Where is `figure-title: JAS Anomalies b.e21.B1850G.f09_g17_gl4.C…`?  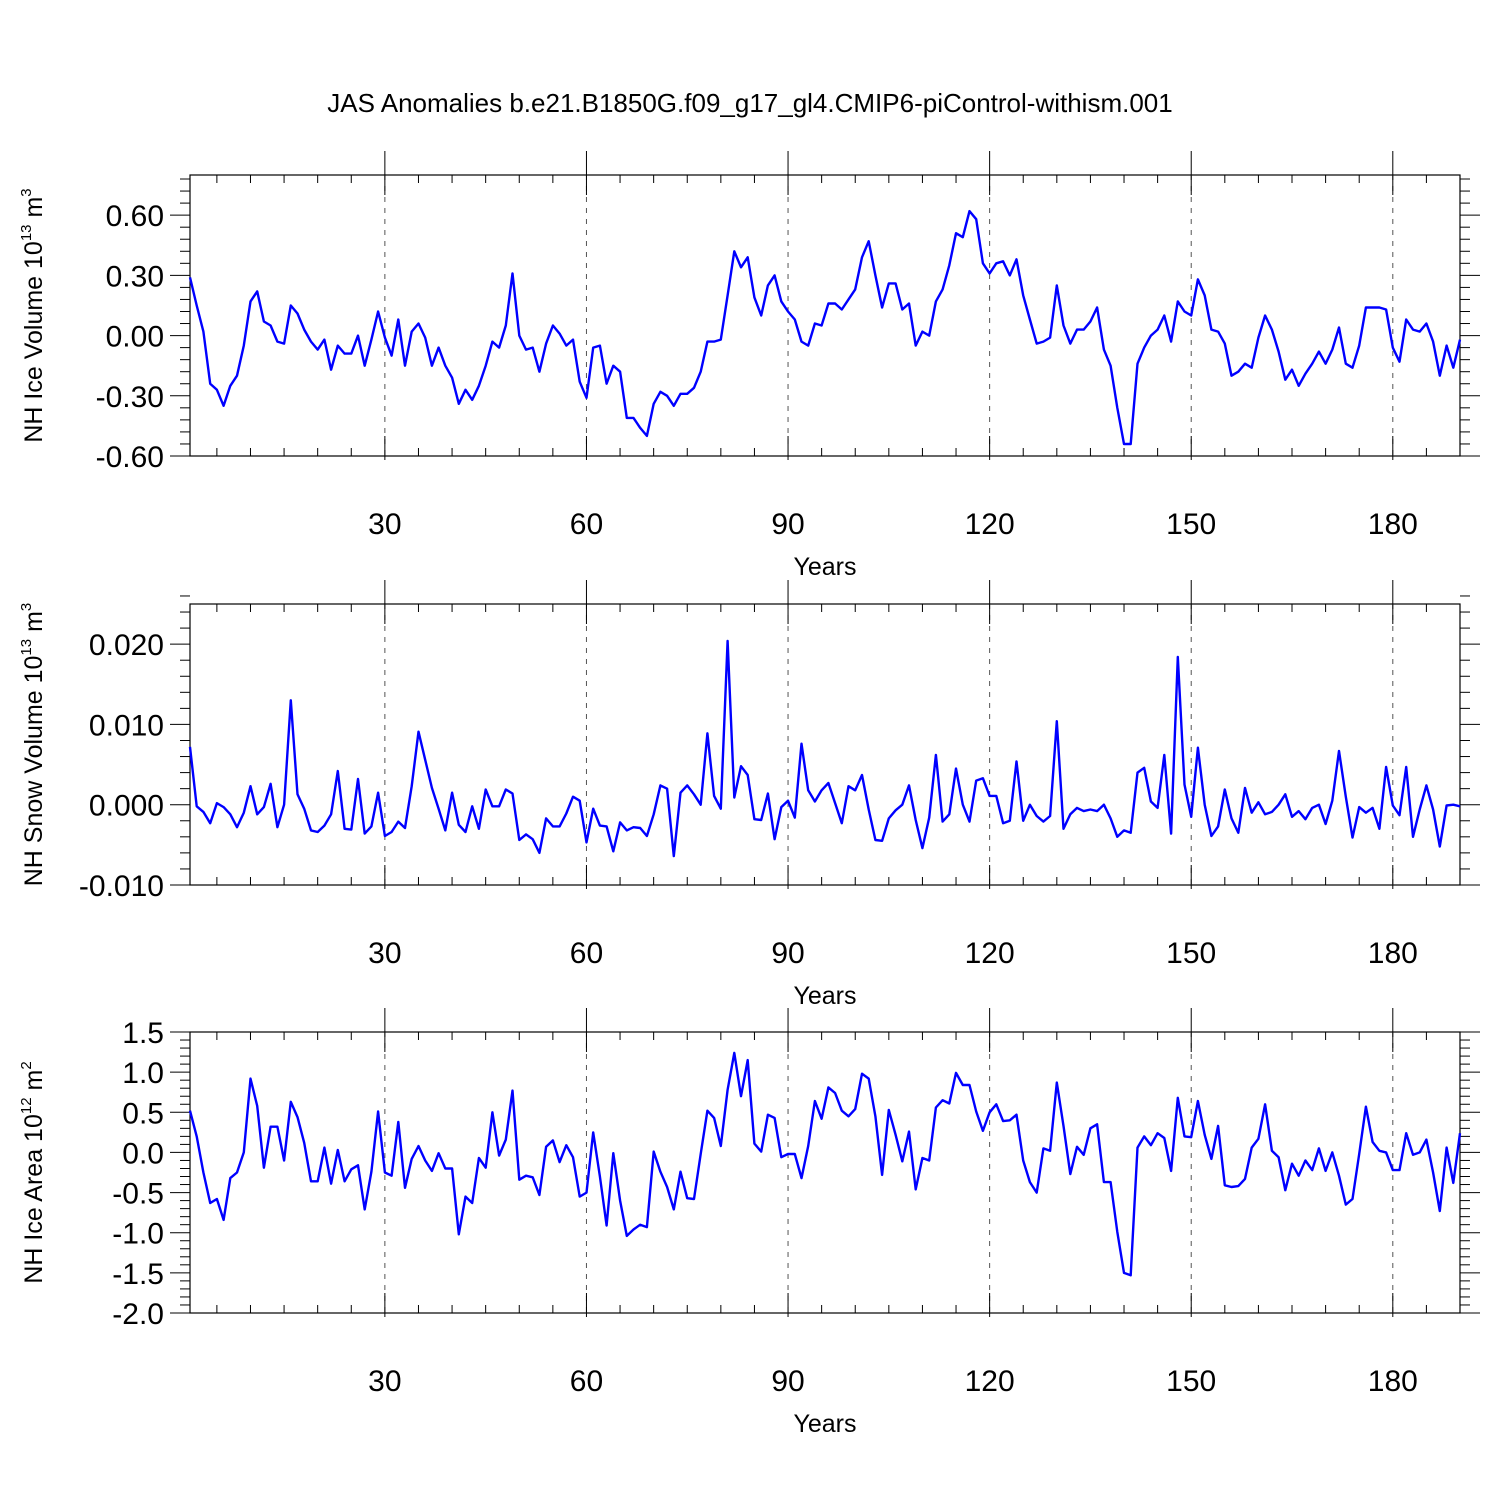 figure-title: JAS Anomalies b.e21.B1850G.f09_g17_gl4.C… is located at coordinates (749, 103).